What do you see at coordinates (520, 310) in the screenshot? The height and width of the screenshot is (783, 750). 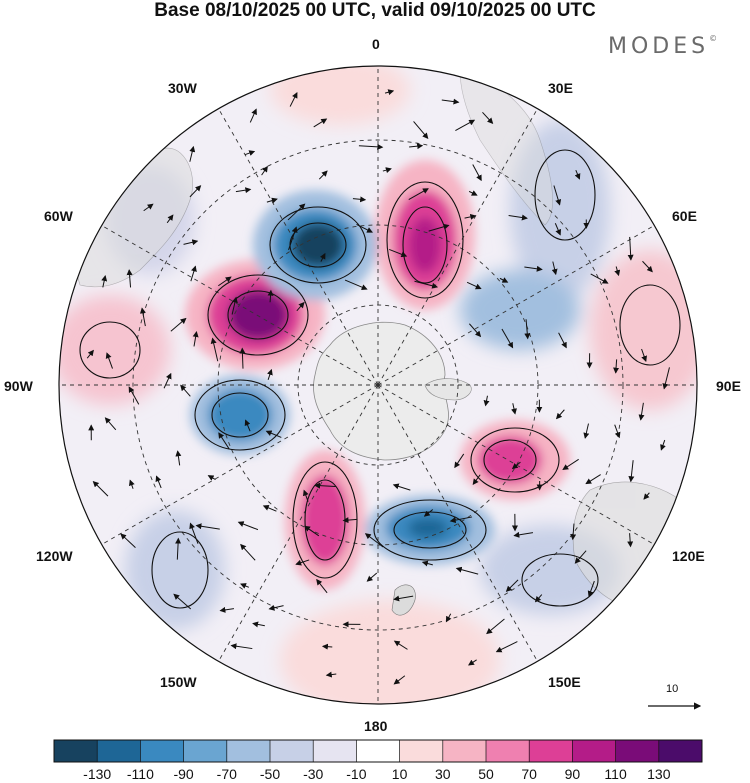 I see `anomaly-neg-east` at bounding box center [520, 310].